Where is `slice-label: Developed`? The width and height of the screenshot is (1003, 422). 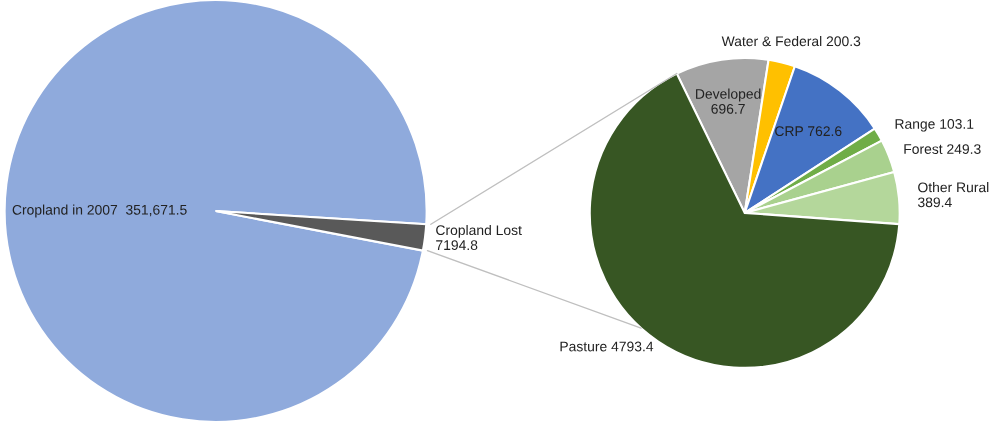
slice-label: Developed is located at coordinates (728, 95).